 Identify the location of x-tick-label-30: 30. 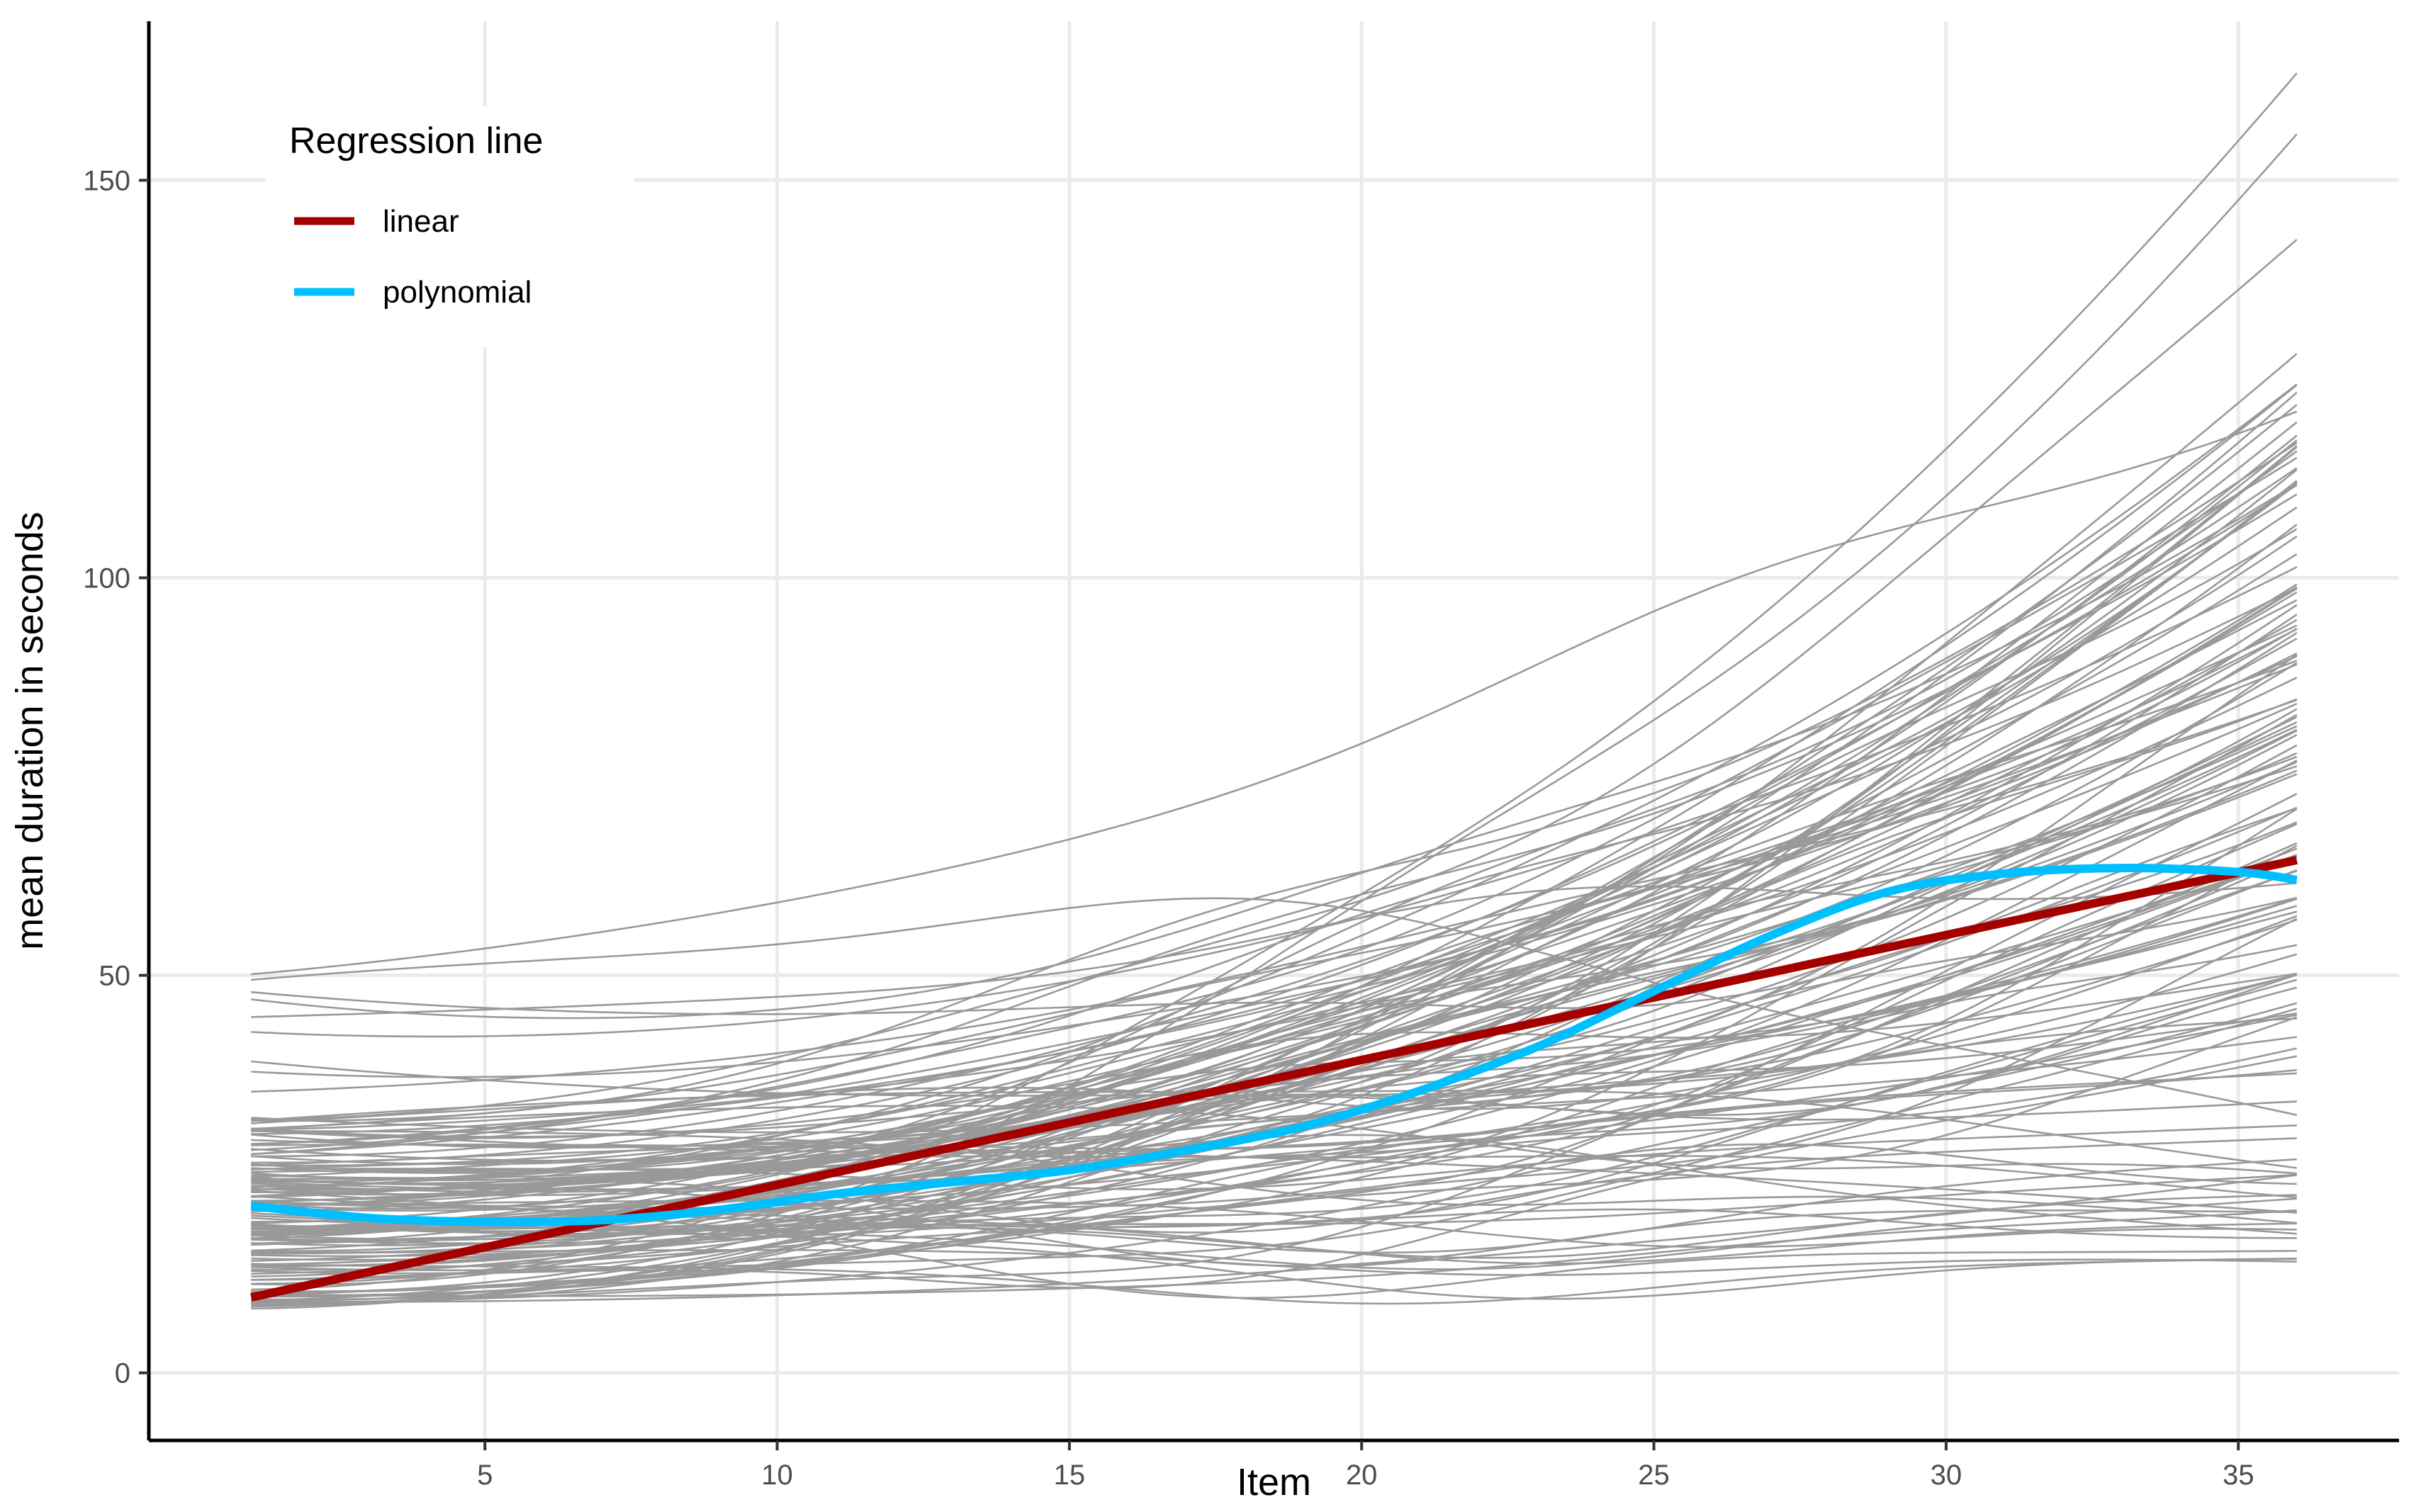
(1946, 1475).